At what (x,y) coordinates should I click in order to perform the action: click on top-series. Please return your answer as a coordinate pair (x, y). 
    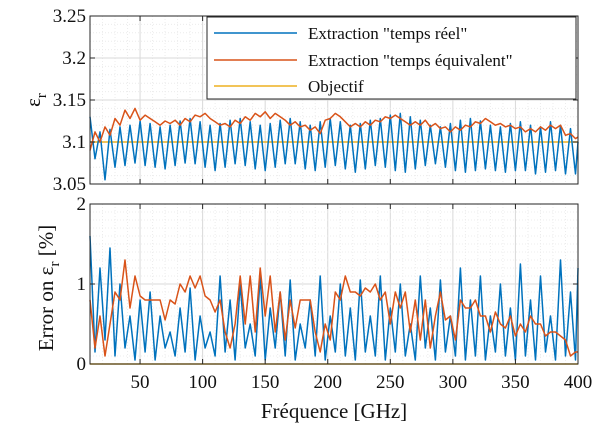
    Looking at the image, I should click on (334, 144).